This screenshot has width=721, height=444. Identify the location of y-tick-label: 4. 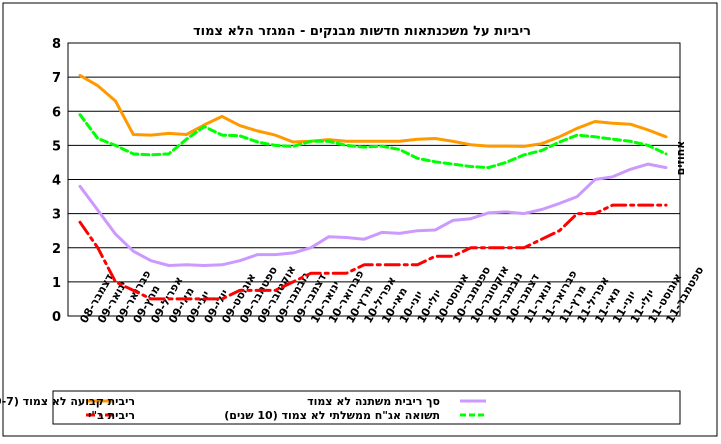
(56, 181).